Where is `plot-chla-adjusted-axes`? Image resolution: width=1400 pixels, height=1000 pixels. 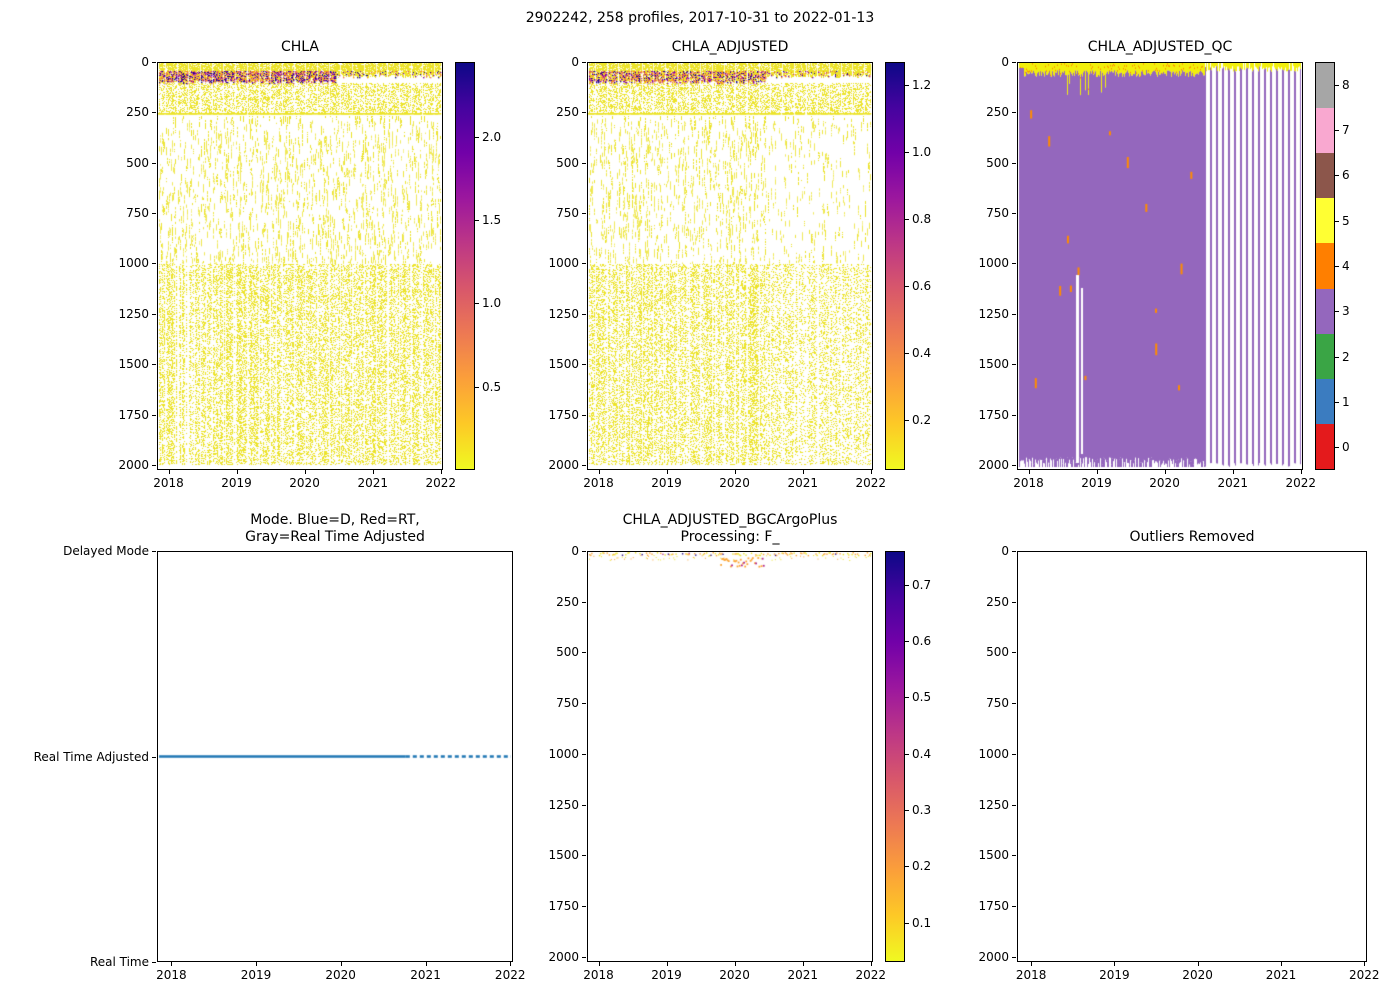 plot-chla-adjusted-axes is located at coordinates (730, 266).